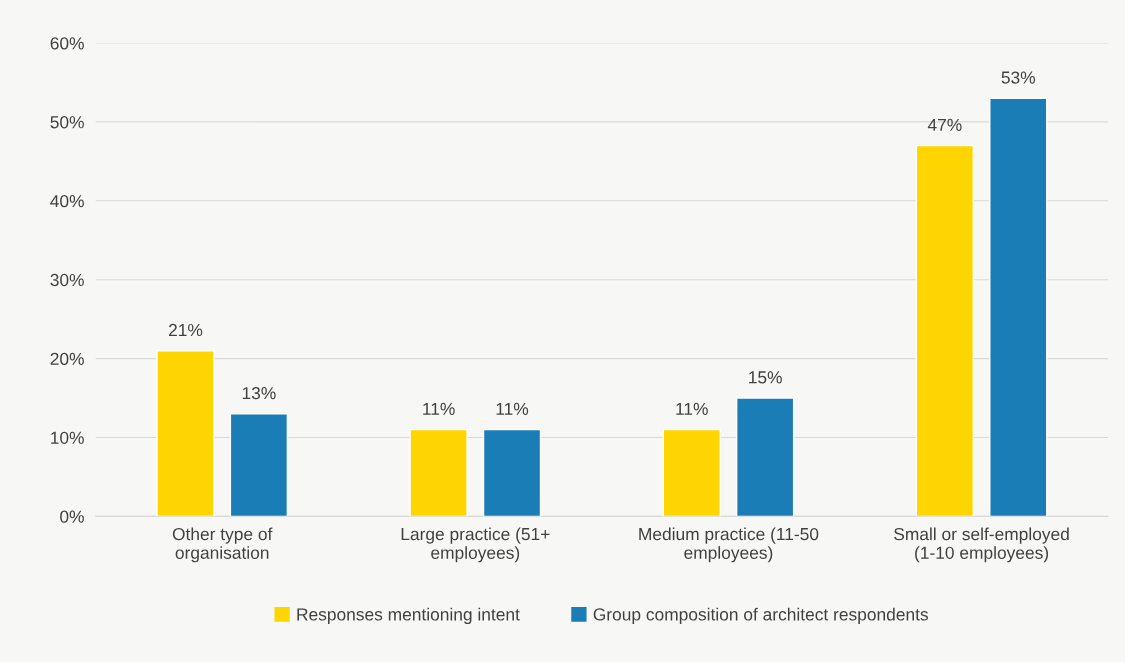  What do you see at coordinates (765, 377) in the screenshot?
I see `data-label: 15%` at bounding box center [765, 377].